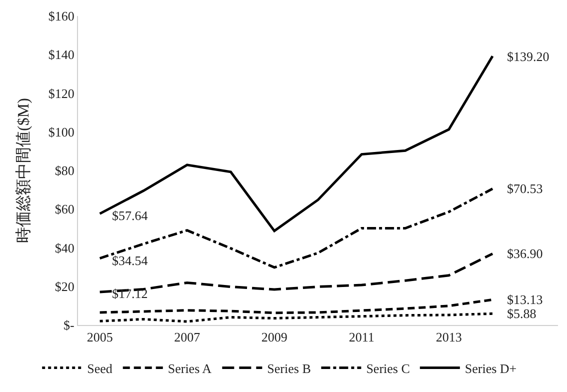 Image resolution: width=567 pixels, height=392 pixels. I want to click on x-tick-label: 2013, so click(449, 337).